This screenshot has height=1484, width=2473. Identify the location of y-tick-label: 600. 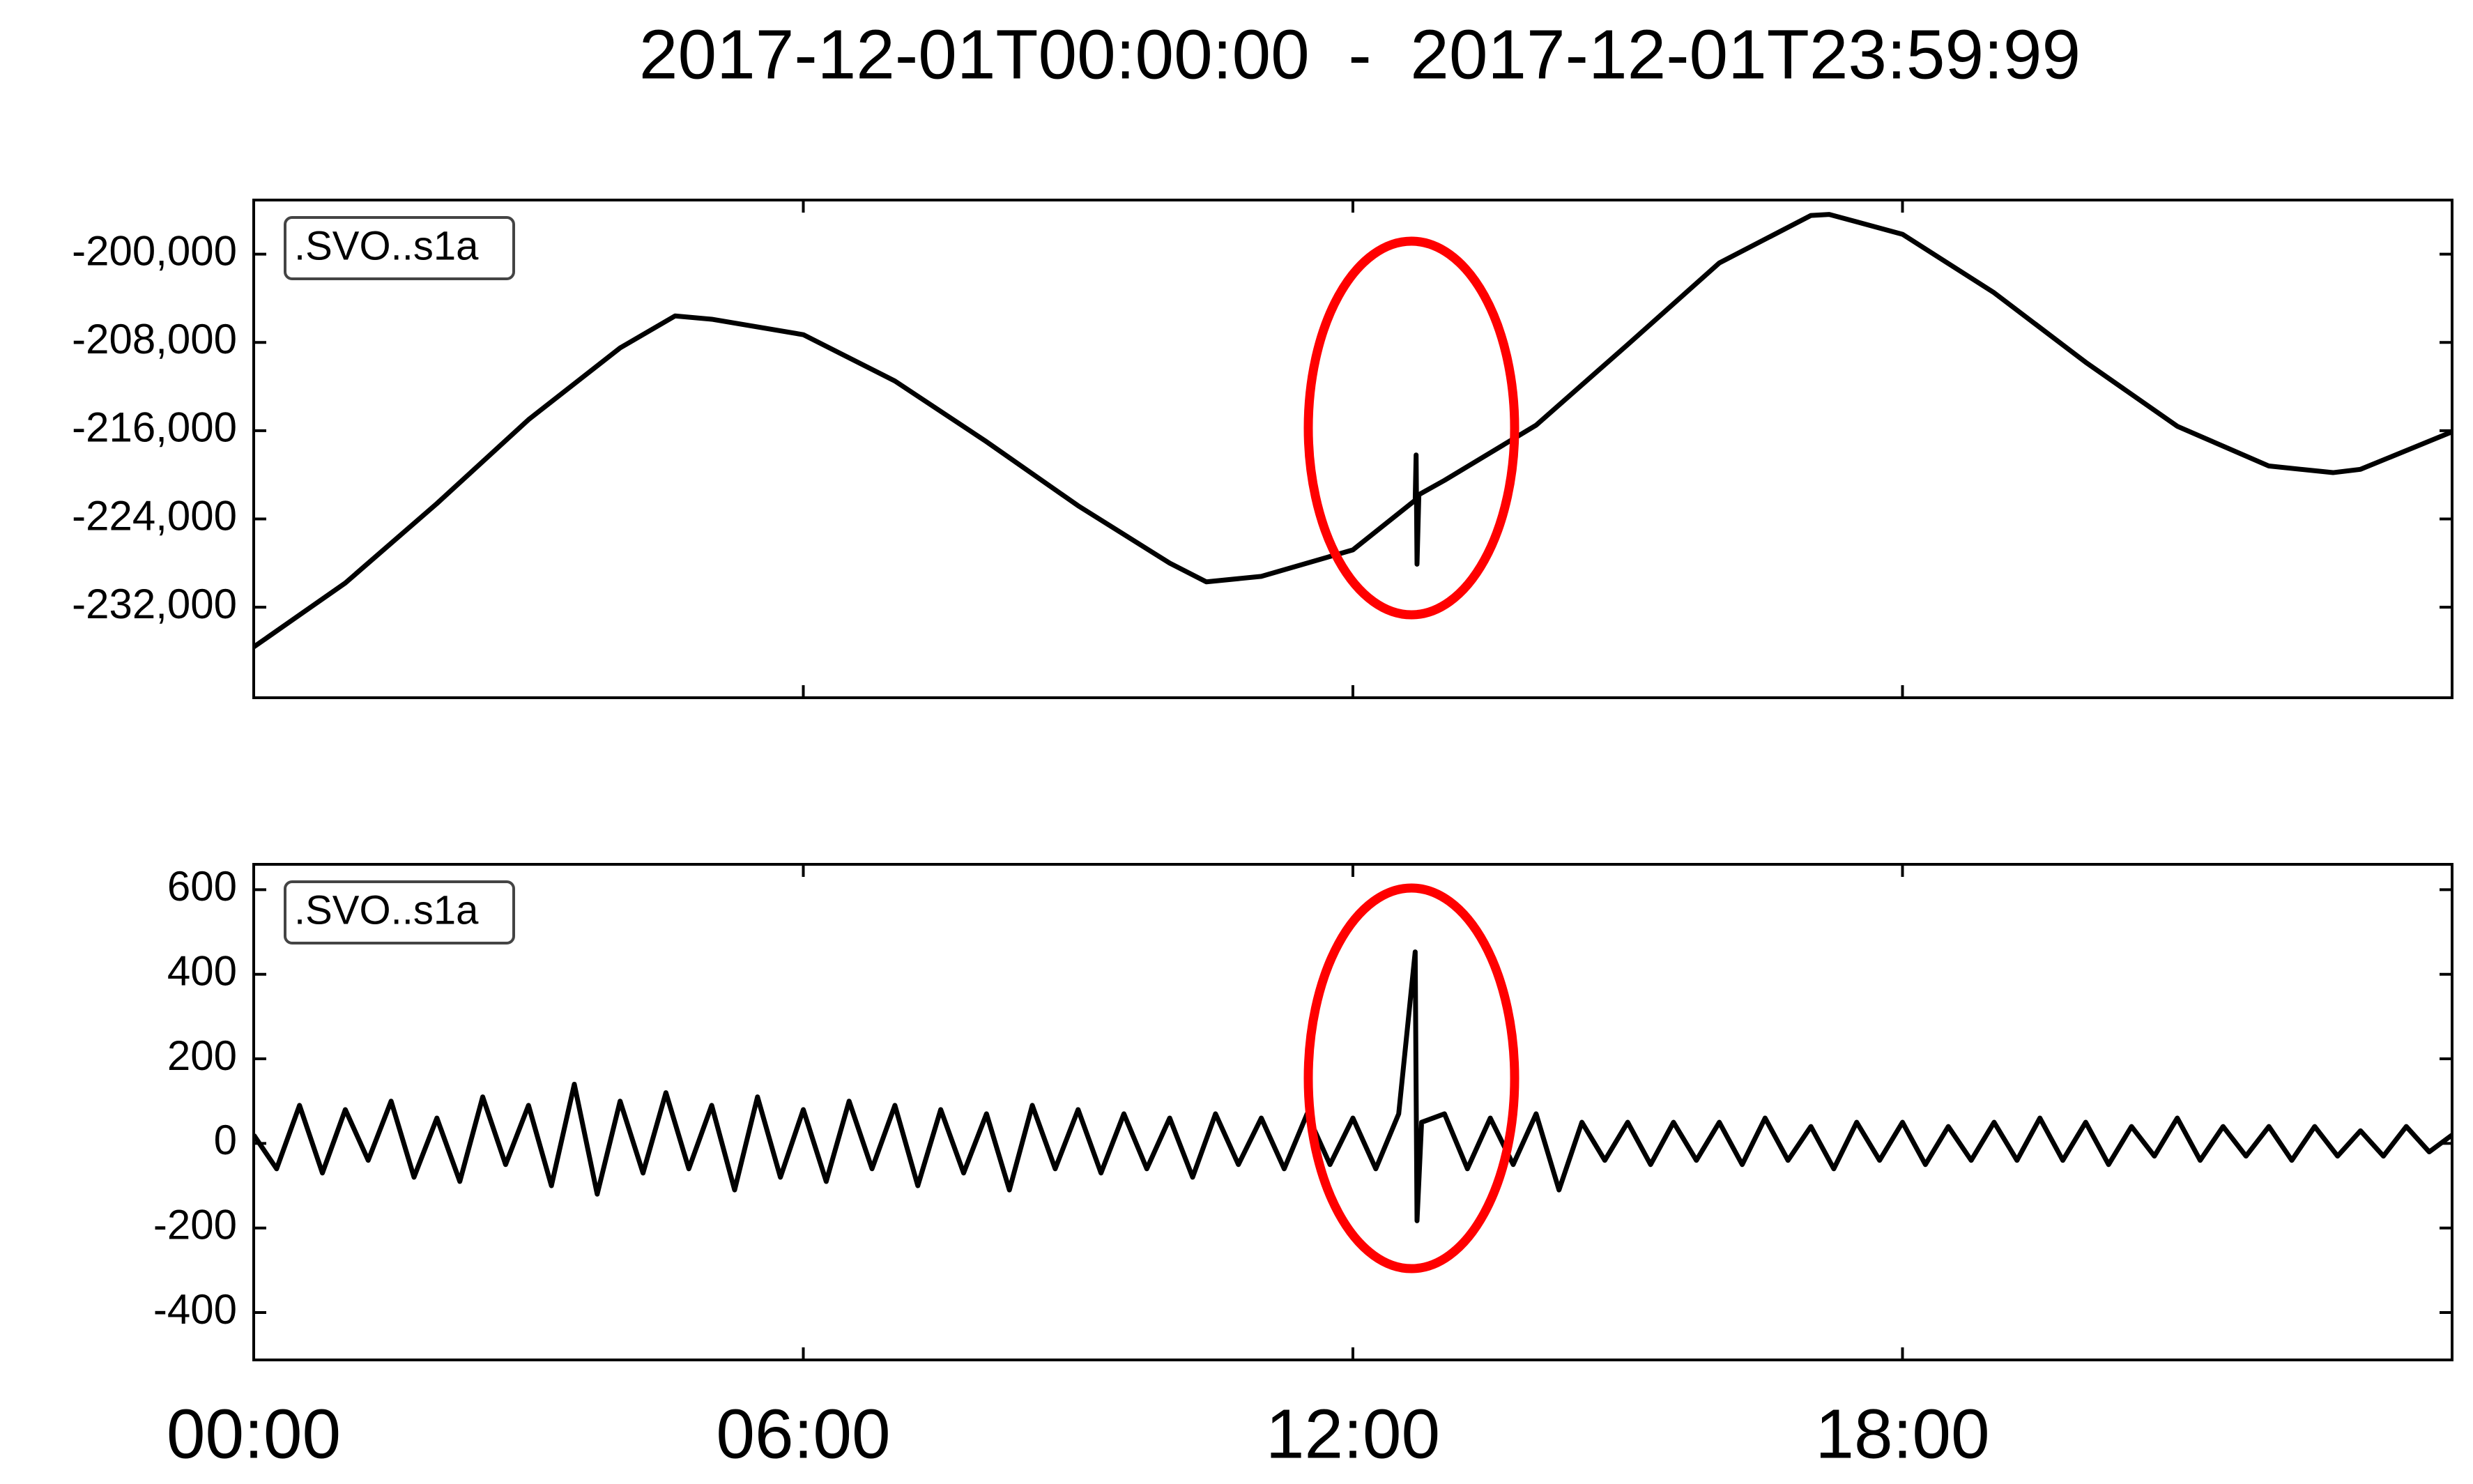
(202, 886).